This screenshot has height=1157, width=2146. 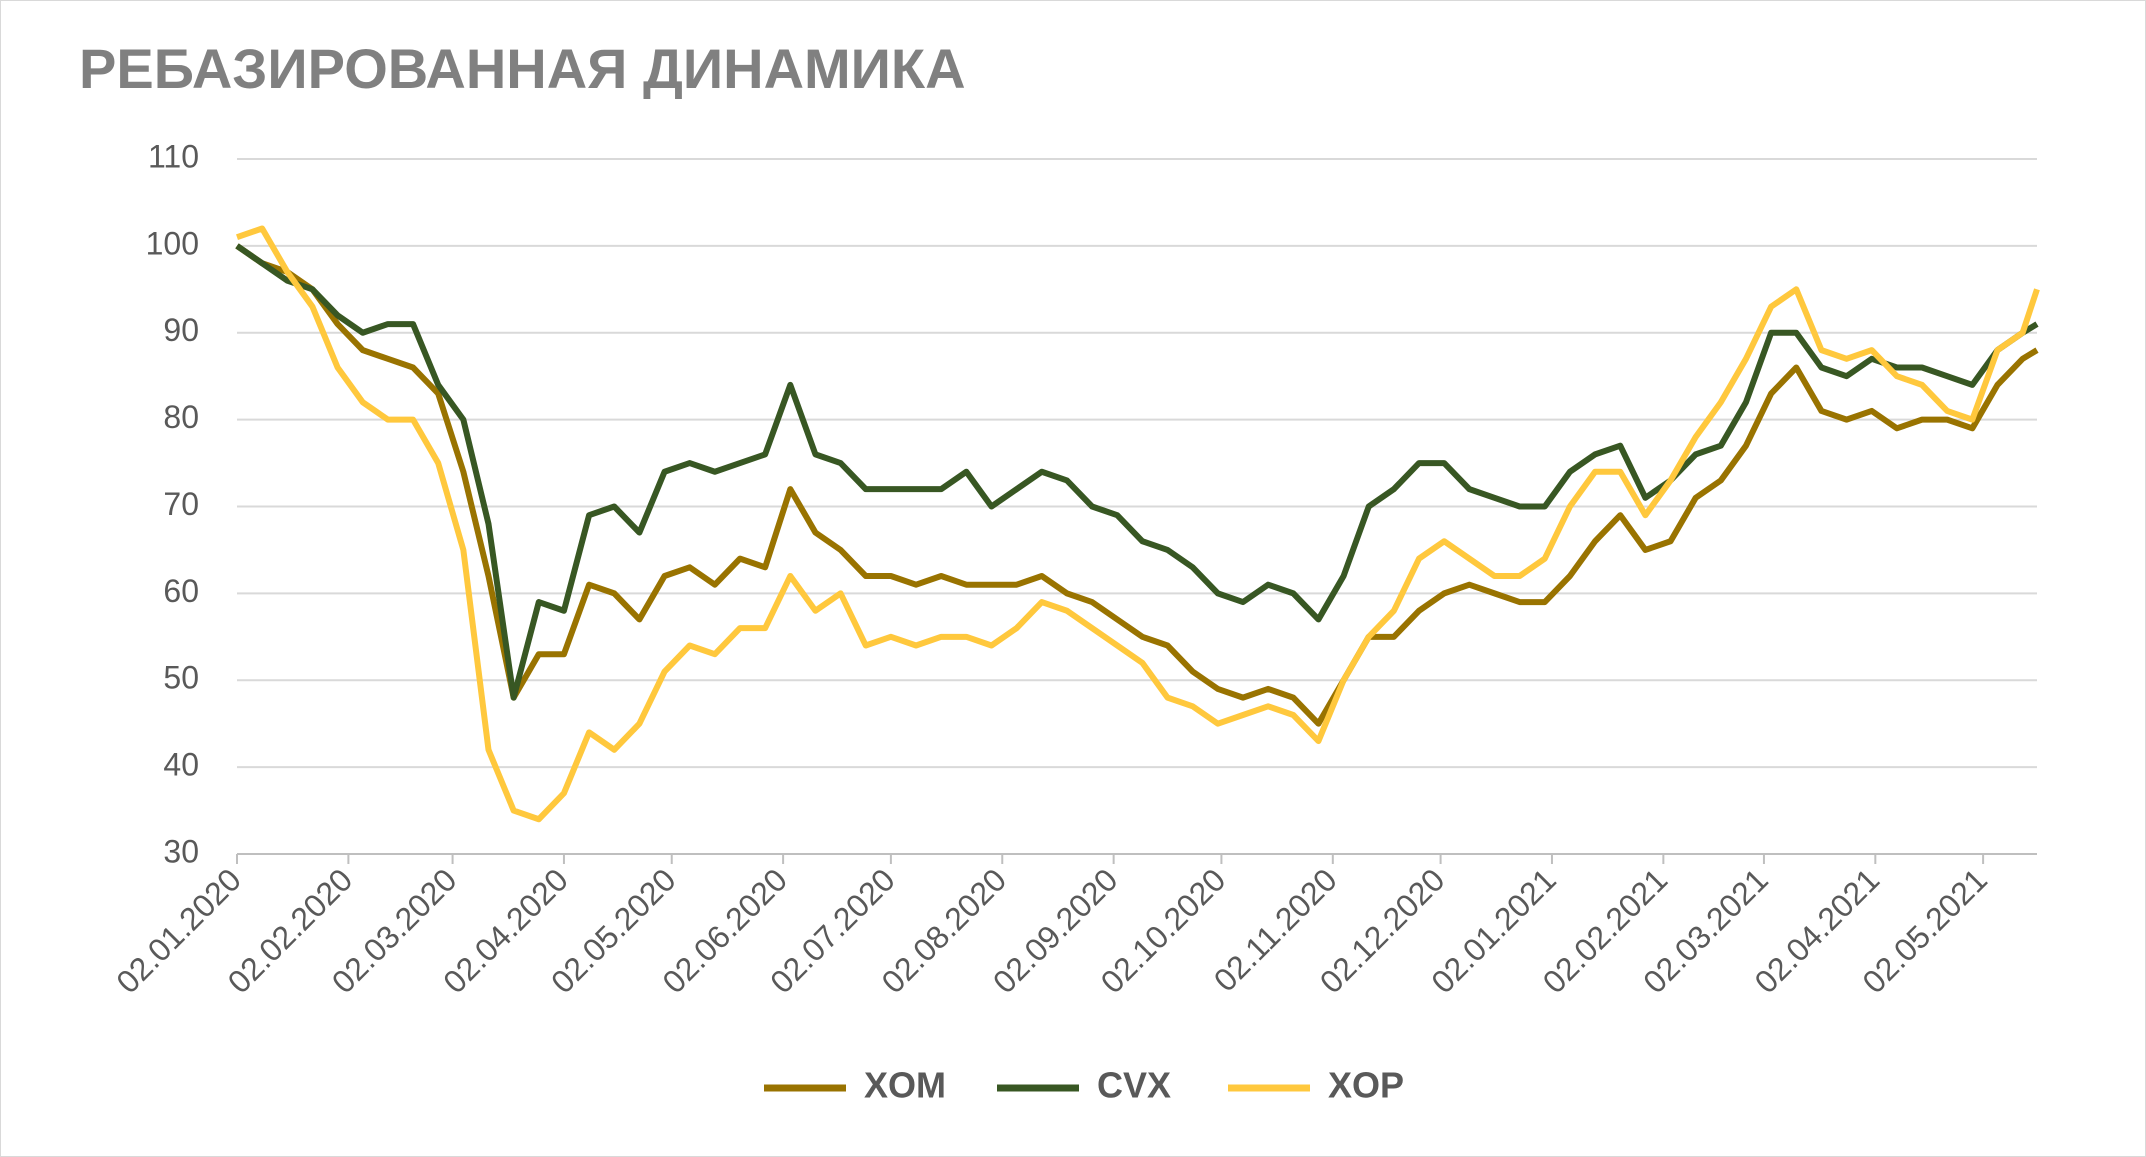 I want to click on y-tick-label: 70, so click(x=181, y=504).